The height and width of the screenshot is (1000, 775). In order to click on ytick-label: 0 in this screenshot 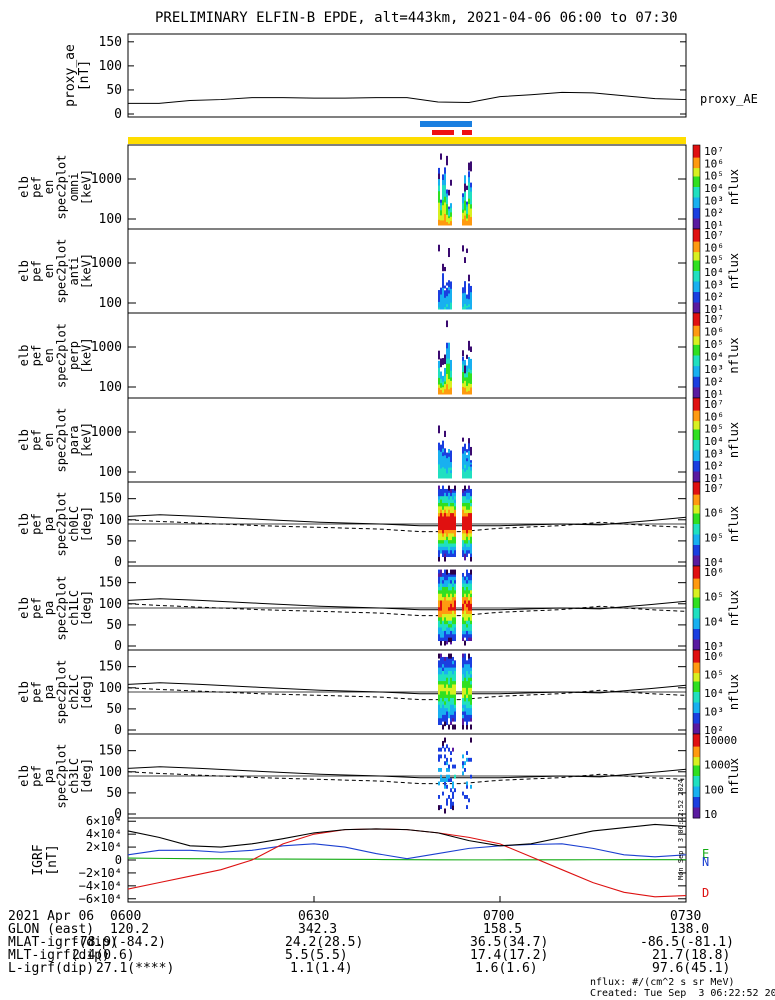, I will do `click(118, 562)`.